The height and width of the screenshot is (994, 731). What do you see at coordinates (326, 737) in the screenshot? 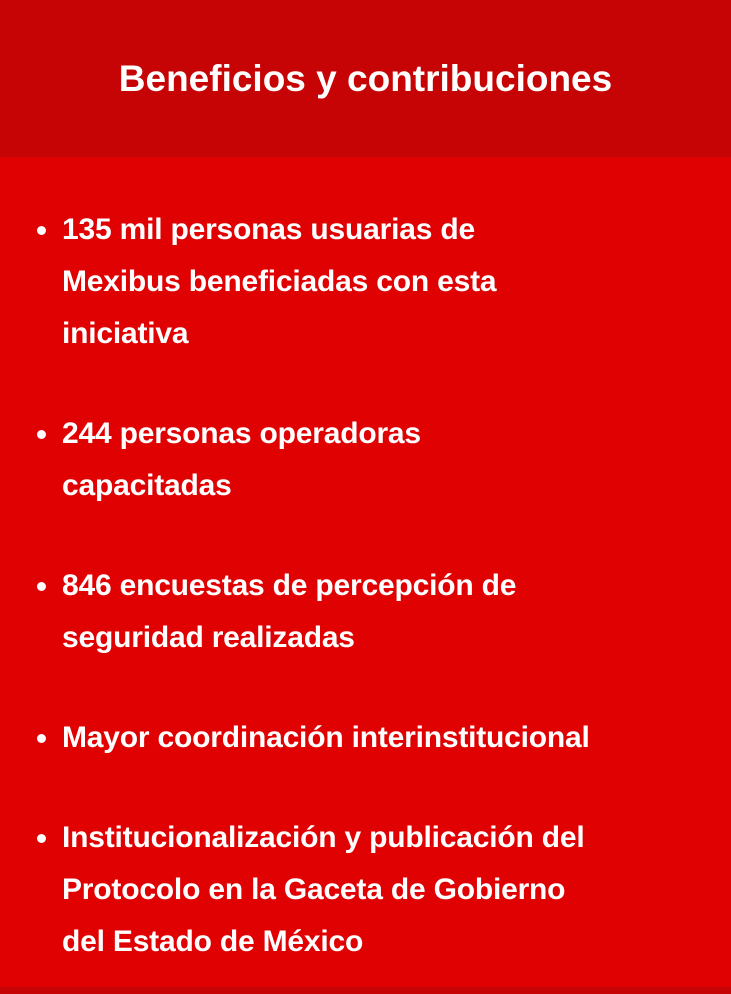
I see `bullet-line: Mayor coordinación interinstitucional` at bounding box center [326, 737].